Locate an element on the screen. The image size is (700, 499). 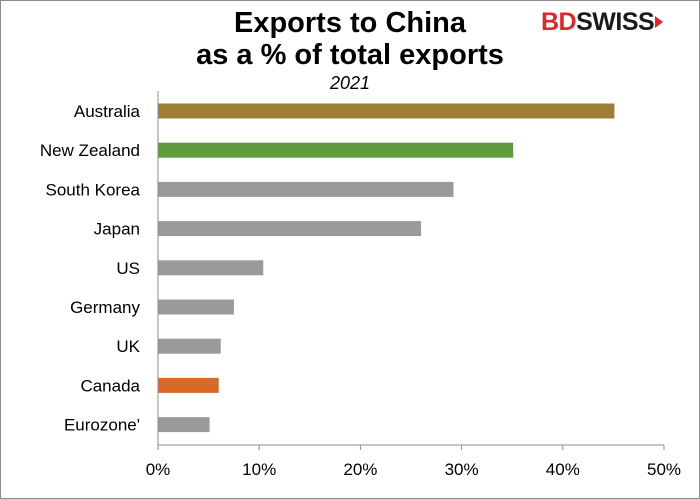
chart-subtitle: 2021 is located at coordinates (350, 83).